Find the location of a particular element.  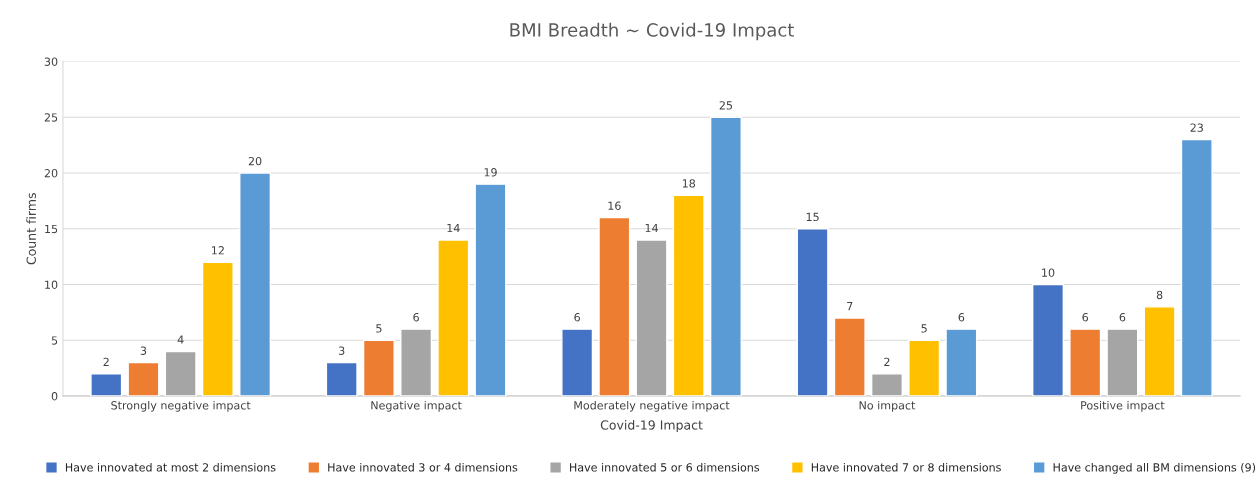

legend-label: Have innovated 7 or 8 dimensions is located at coordinates (906, 467).